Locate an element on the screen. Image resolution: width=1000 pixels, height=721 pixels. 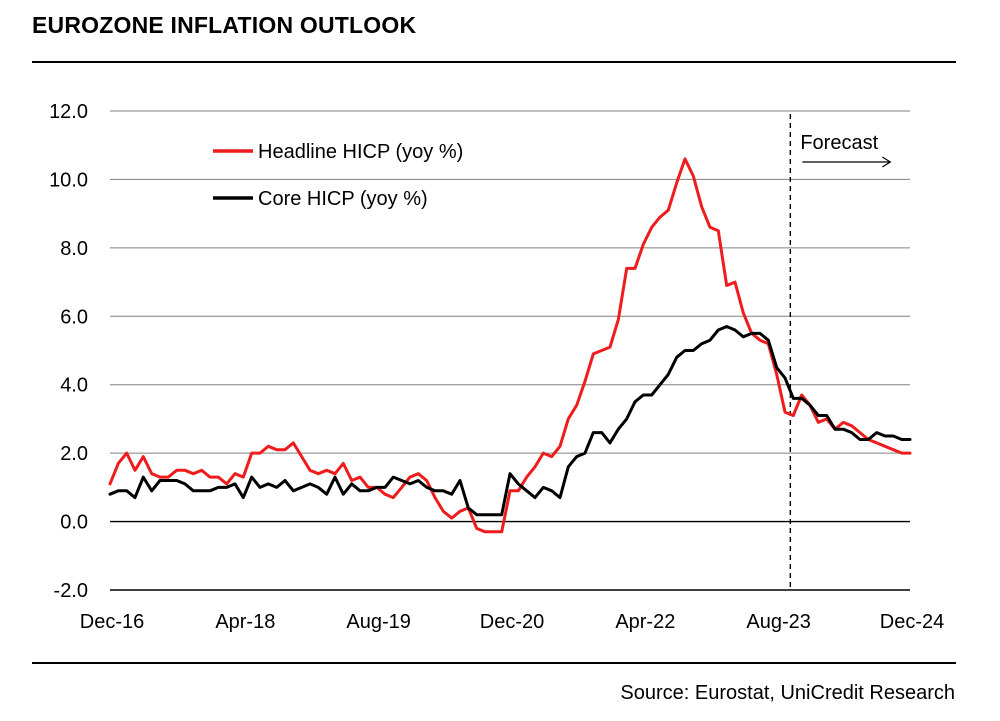
y-tick-label: 10.0 is located at coordinates (68, 180).